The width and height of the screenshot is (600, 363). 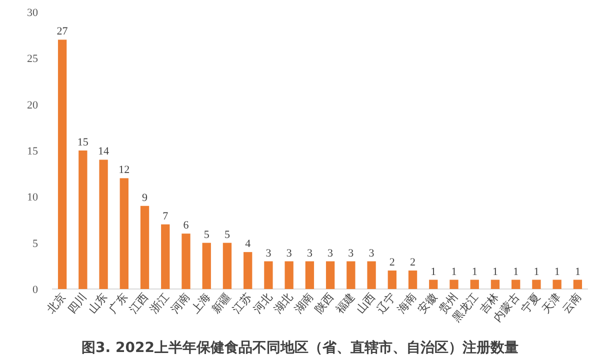 What do you see at coordinates (35, 244) in the screenshot?
I see `y-tick-label: 5` at bounding box center [35, 244].